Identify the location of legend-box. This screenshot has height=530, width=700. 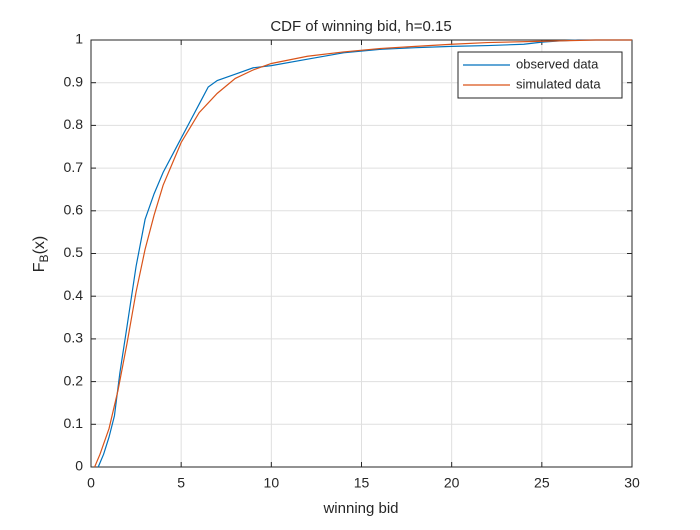
(540, 75).